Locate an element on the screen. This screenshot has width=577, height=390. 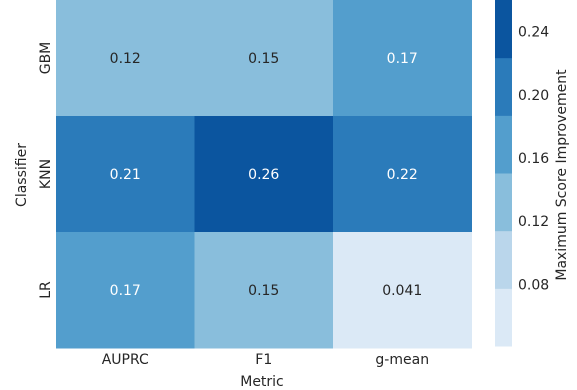
x-tick-label: F1 is located at coordinates (263, 360).